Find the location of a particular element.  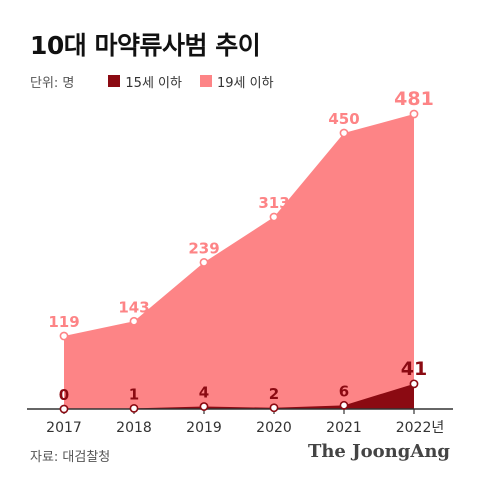

data-label-series-0-5: 481 is located at coordinates (414, 99).